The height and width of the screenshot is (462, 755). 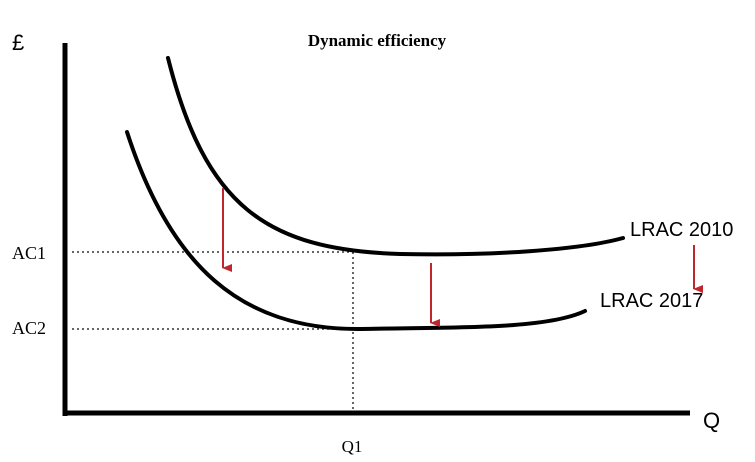 I want to click on lrac-2017-label: LRAC 2017, so click(x=651, y=301).